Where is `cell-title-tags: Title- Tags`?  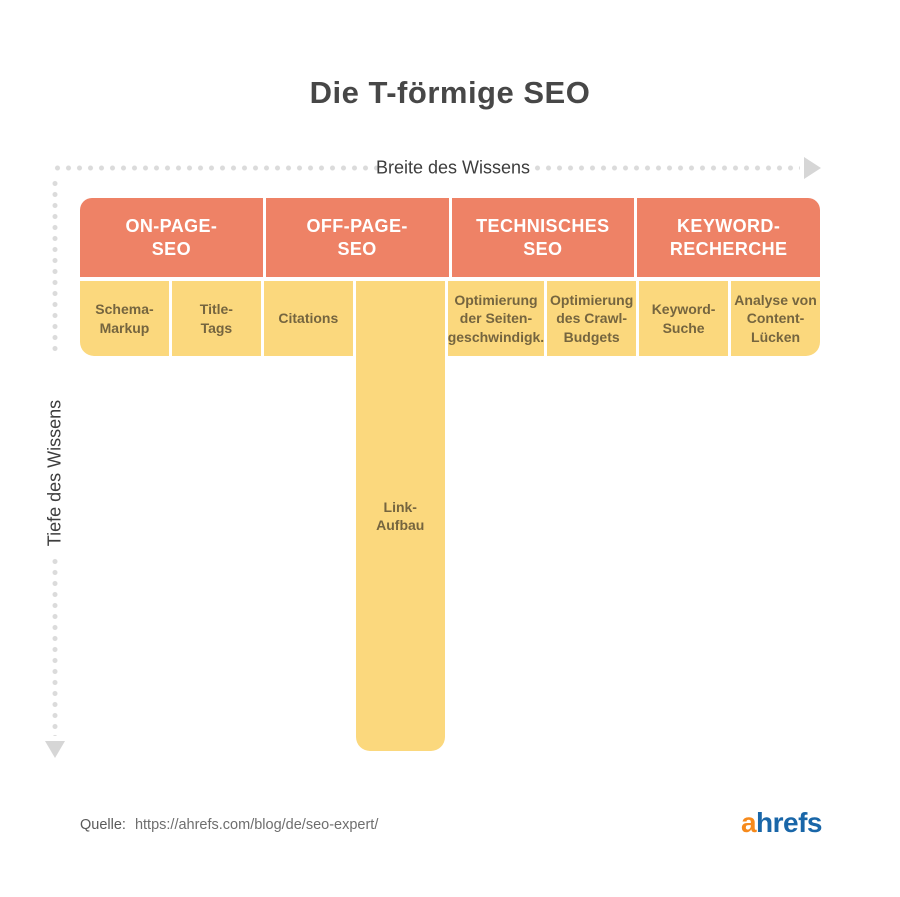
cell-title-tags: Title- Tags is located at coordinates (216, 318).